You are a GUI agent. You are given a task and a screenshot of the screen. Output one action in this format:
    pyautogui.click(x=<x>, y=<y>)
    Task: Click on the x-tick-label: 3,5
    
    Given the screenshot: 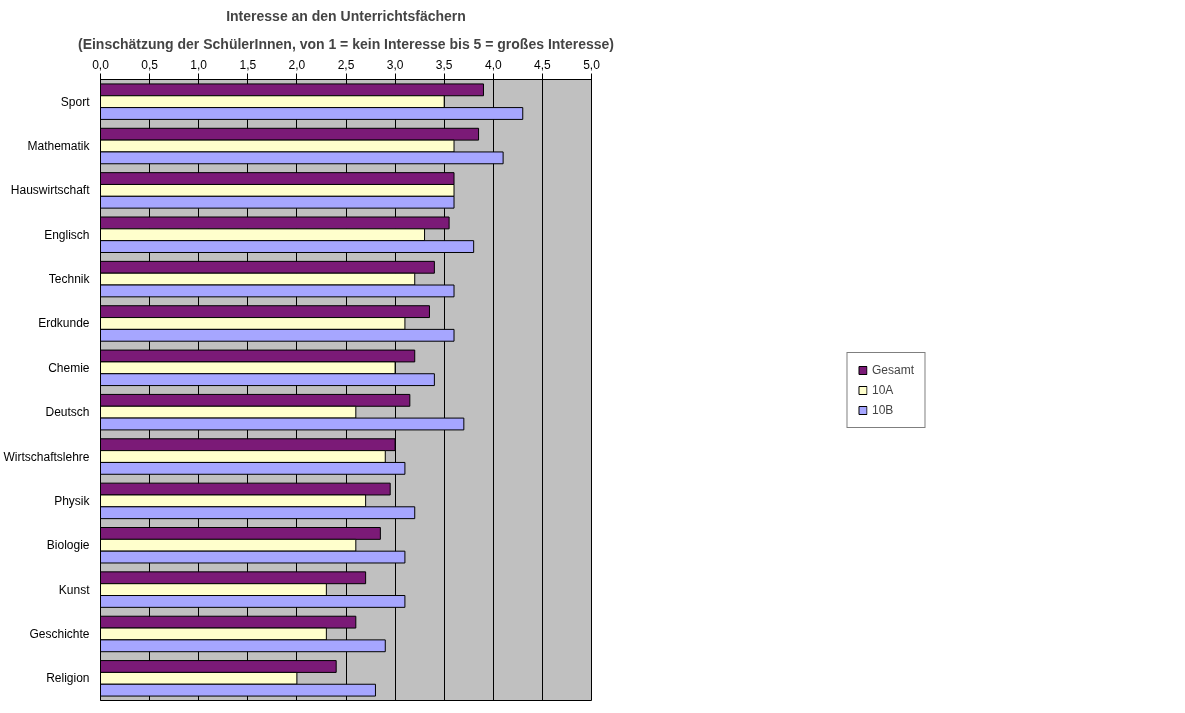 What is the action you would take?
    pyautogui.click(x=444, y=64)
    